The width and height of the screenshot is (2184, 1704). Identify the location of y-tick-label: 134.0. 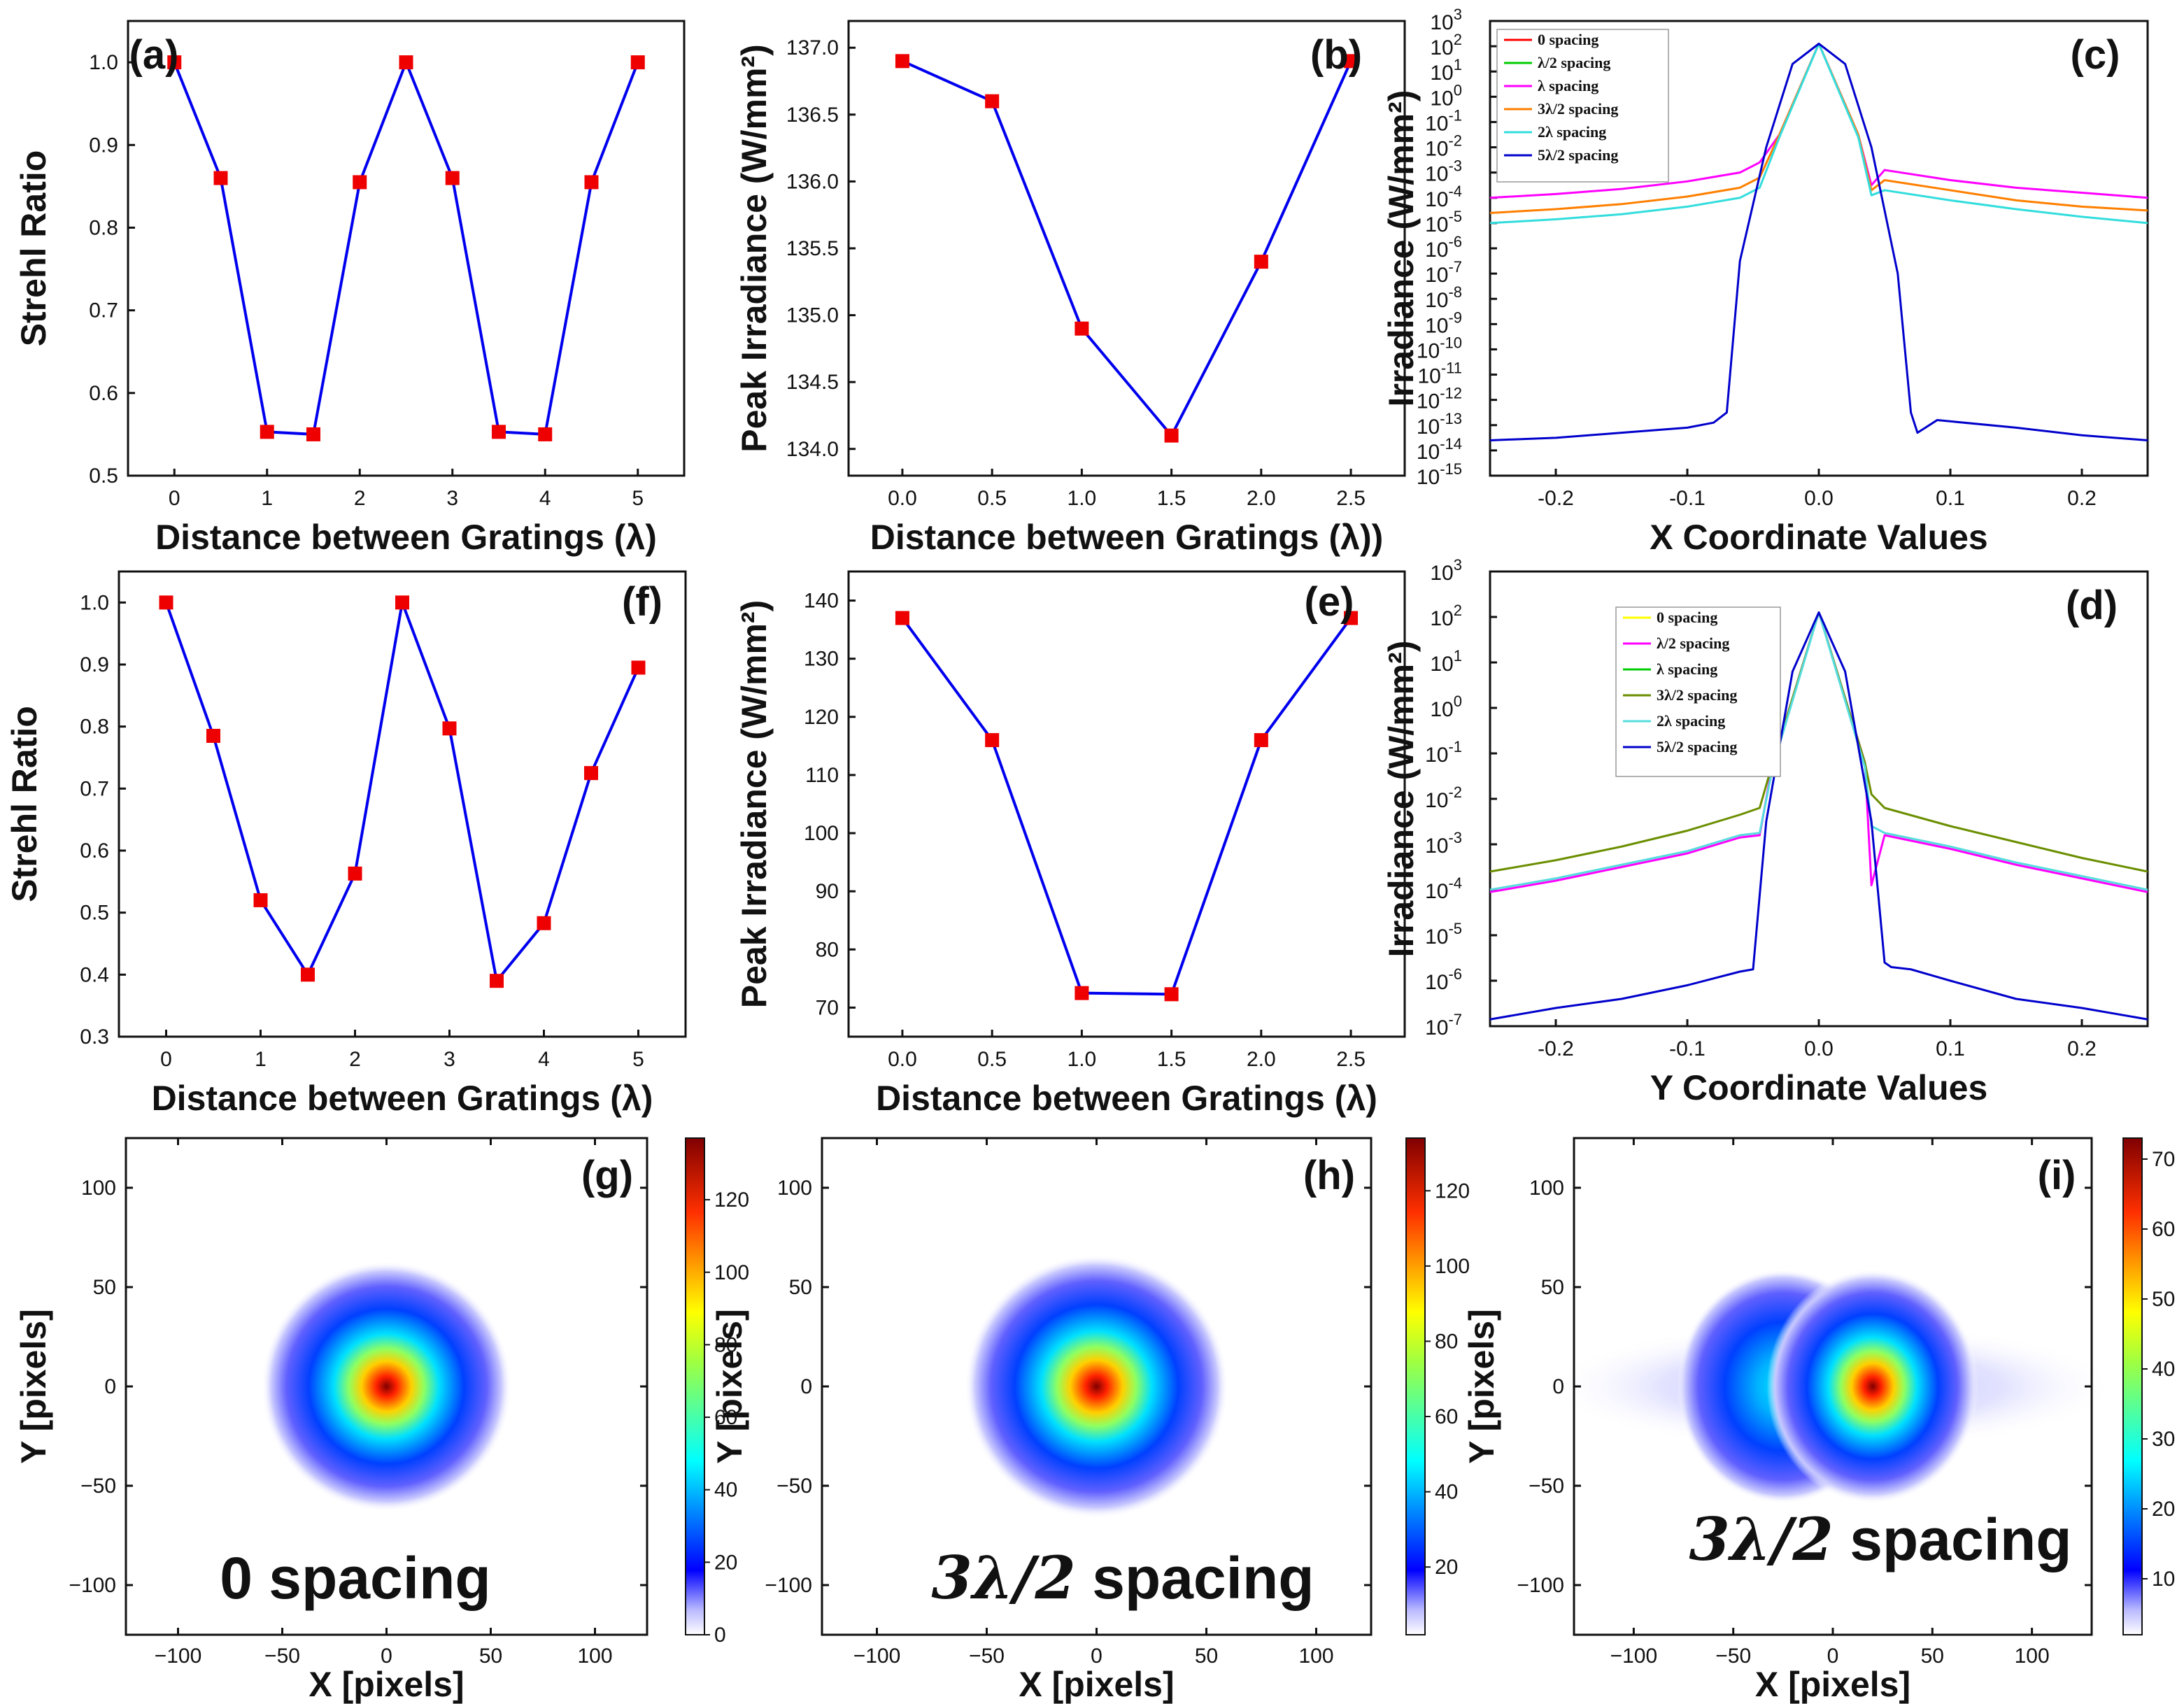
(812, 450).